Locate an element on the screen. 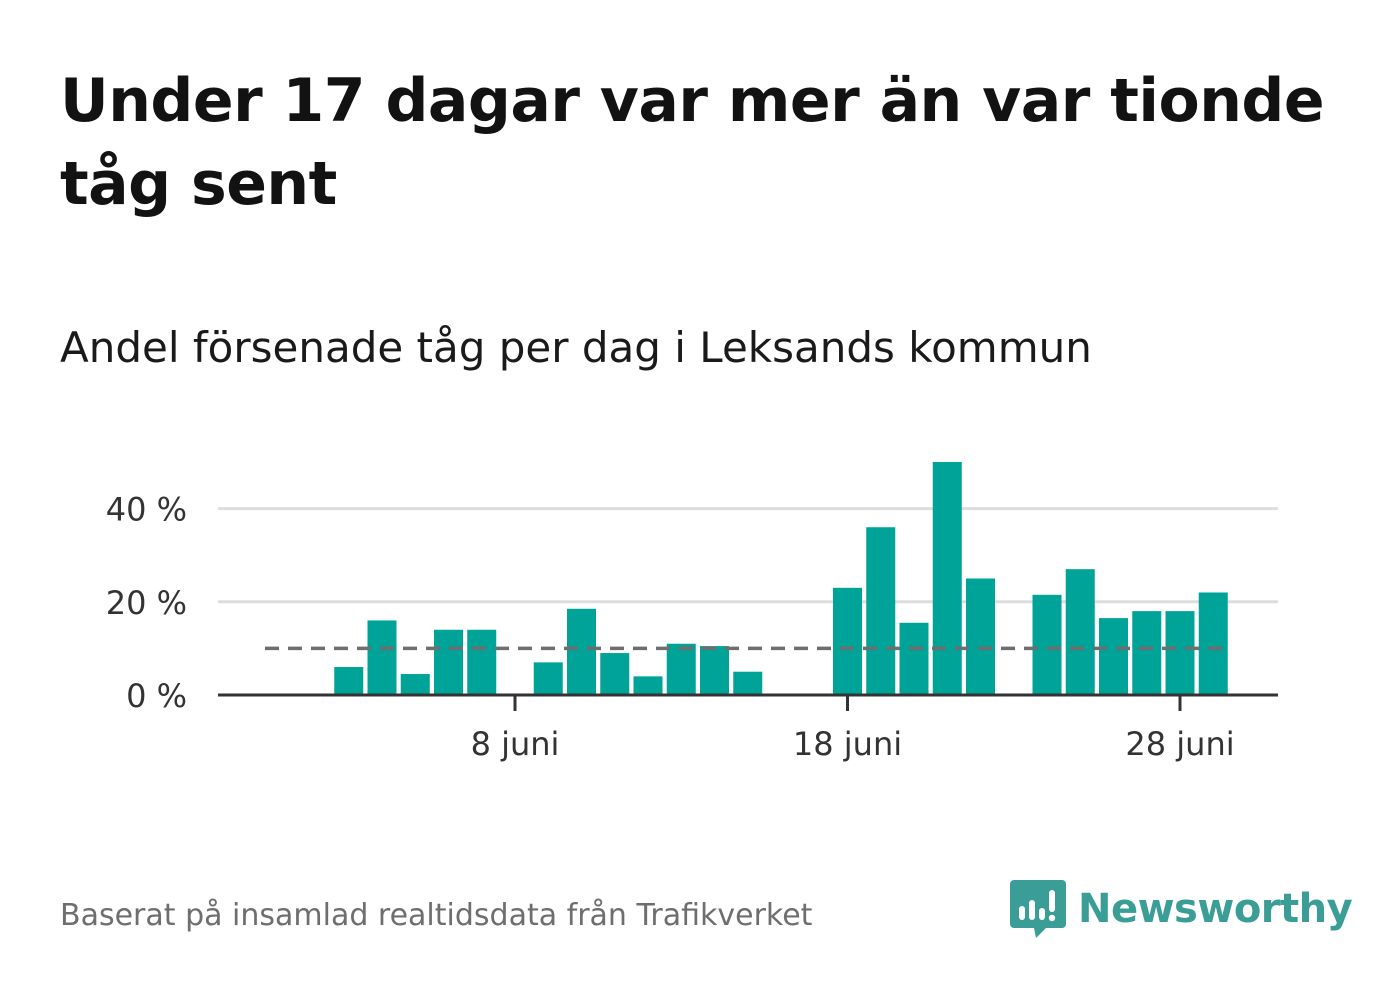 This screenshot has width=1382, height=999. y-tick-label: 20 % is located at coordinates (146, 603).